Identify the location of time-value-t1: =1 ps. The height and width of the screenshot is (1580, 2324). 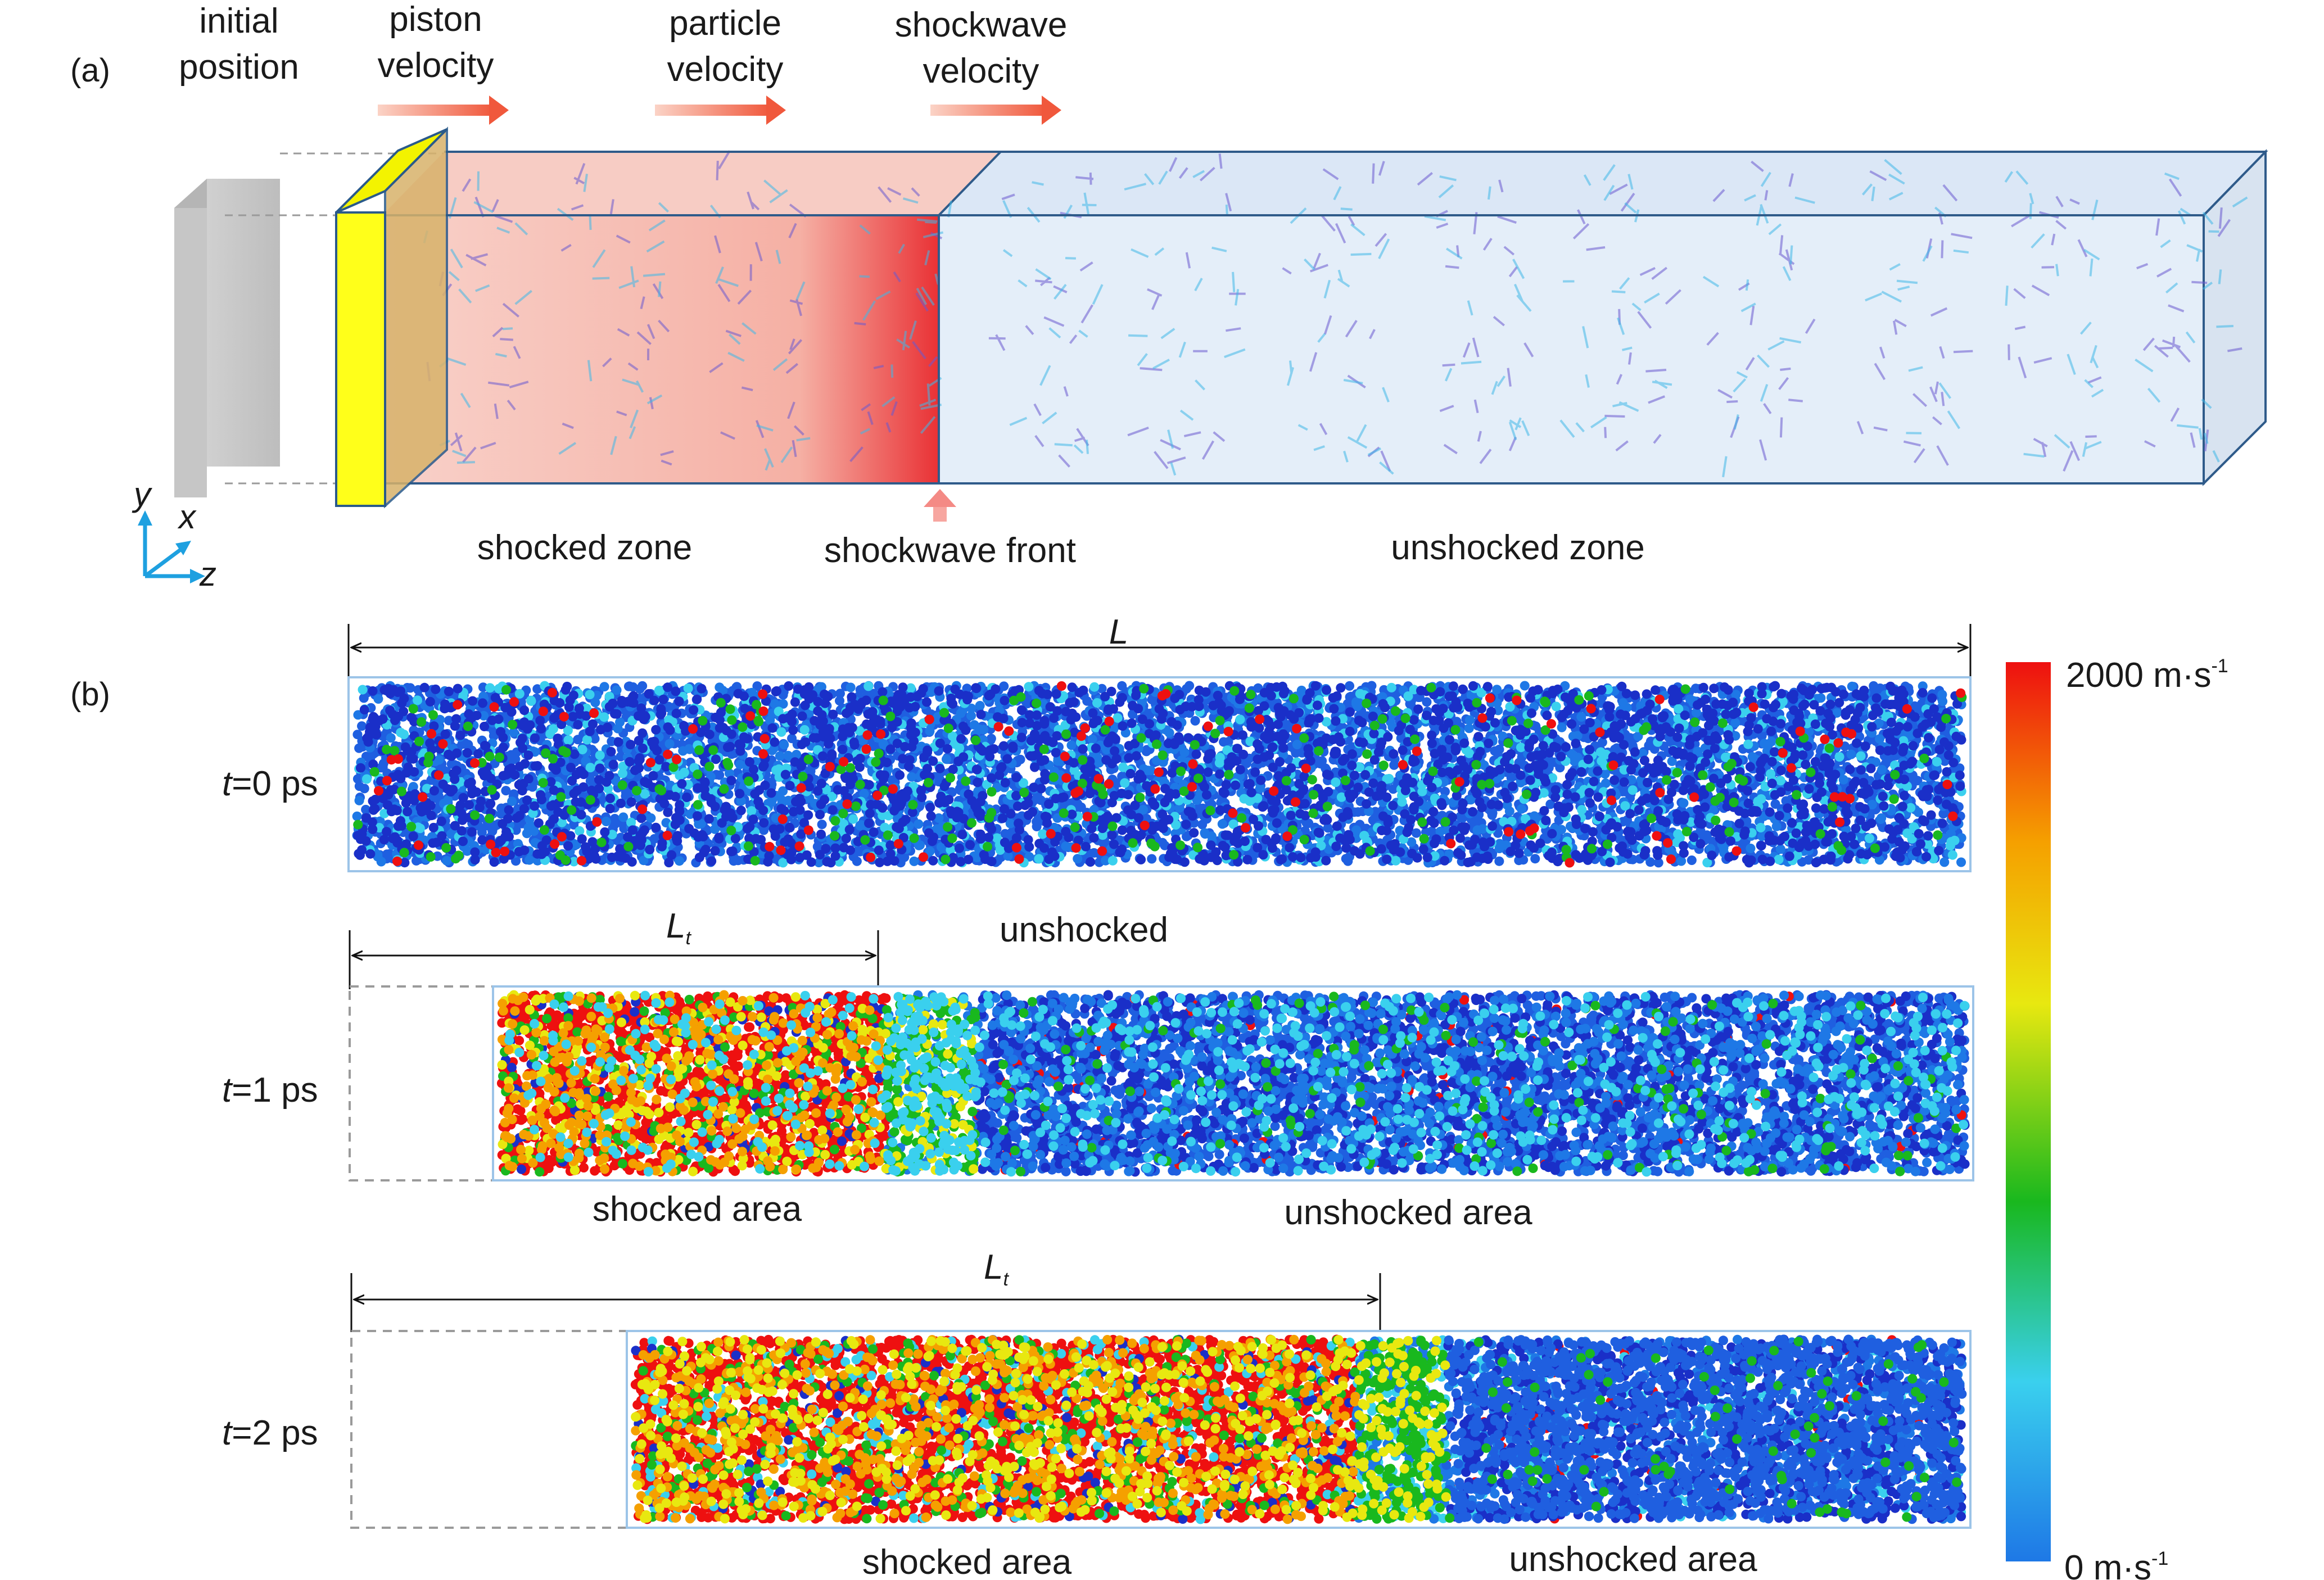
(275, 1090).